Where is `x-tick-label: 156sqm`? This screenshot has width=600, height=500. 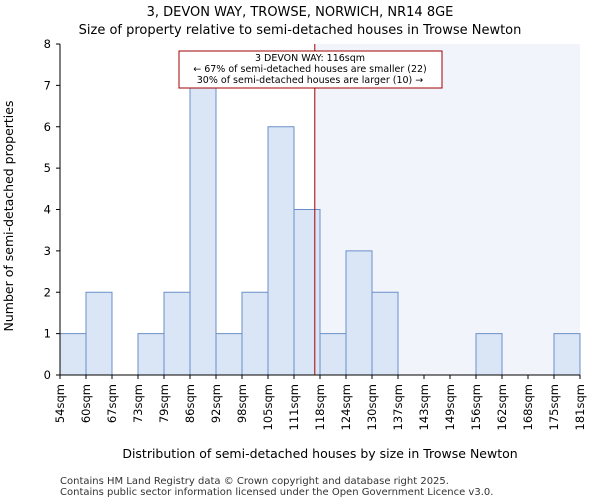
x-tick-label: 156sqm is located at coordinates (476, 407).